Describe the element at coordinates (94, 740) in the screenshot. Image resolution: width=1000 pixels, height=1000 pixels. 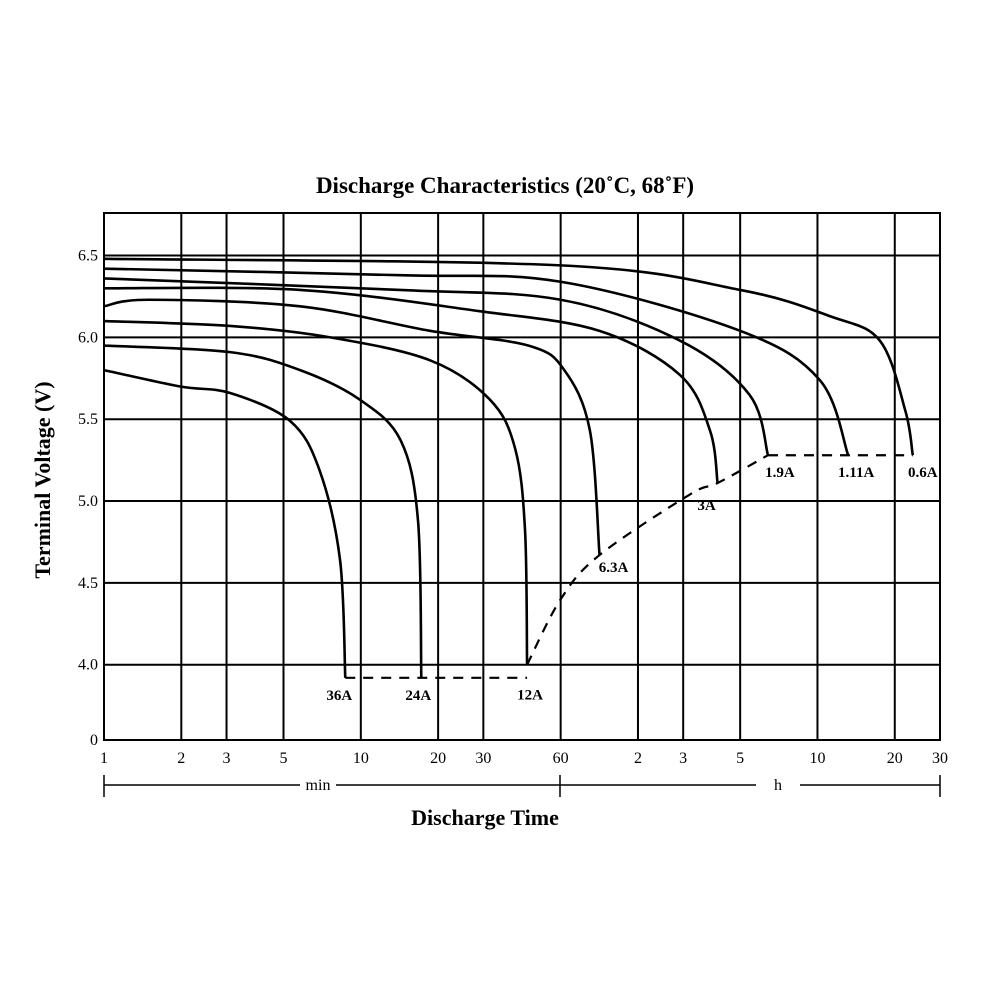
I see `y-tick-label: 0` at that location.